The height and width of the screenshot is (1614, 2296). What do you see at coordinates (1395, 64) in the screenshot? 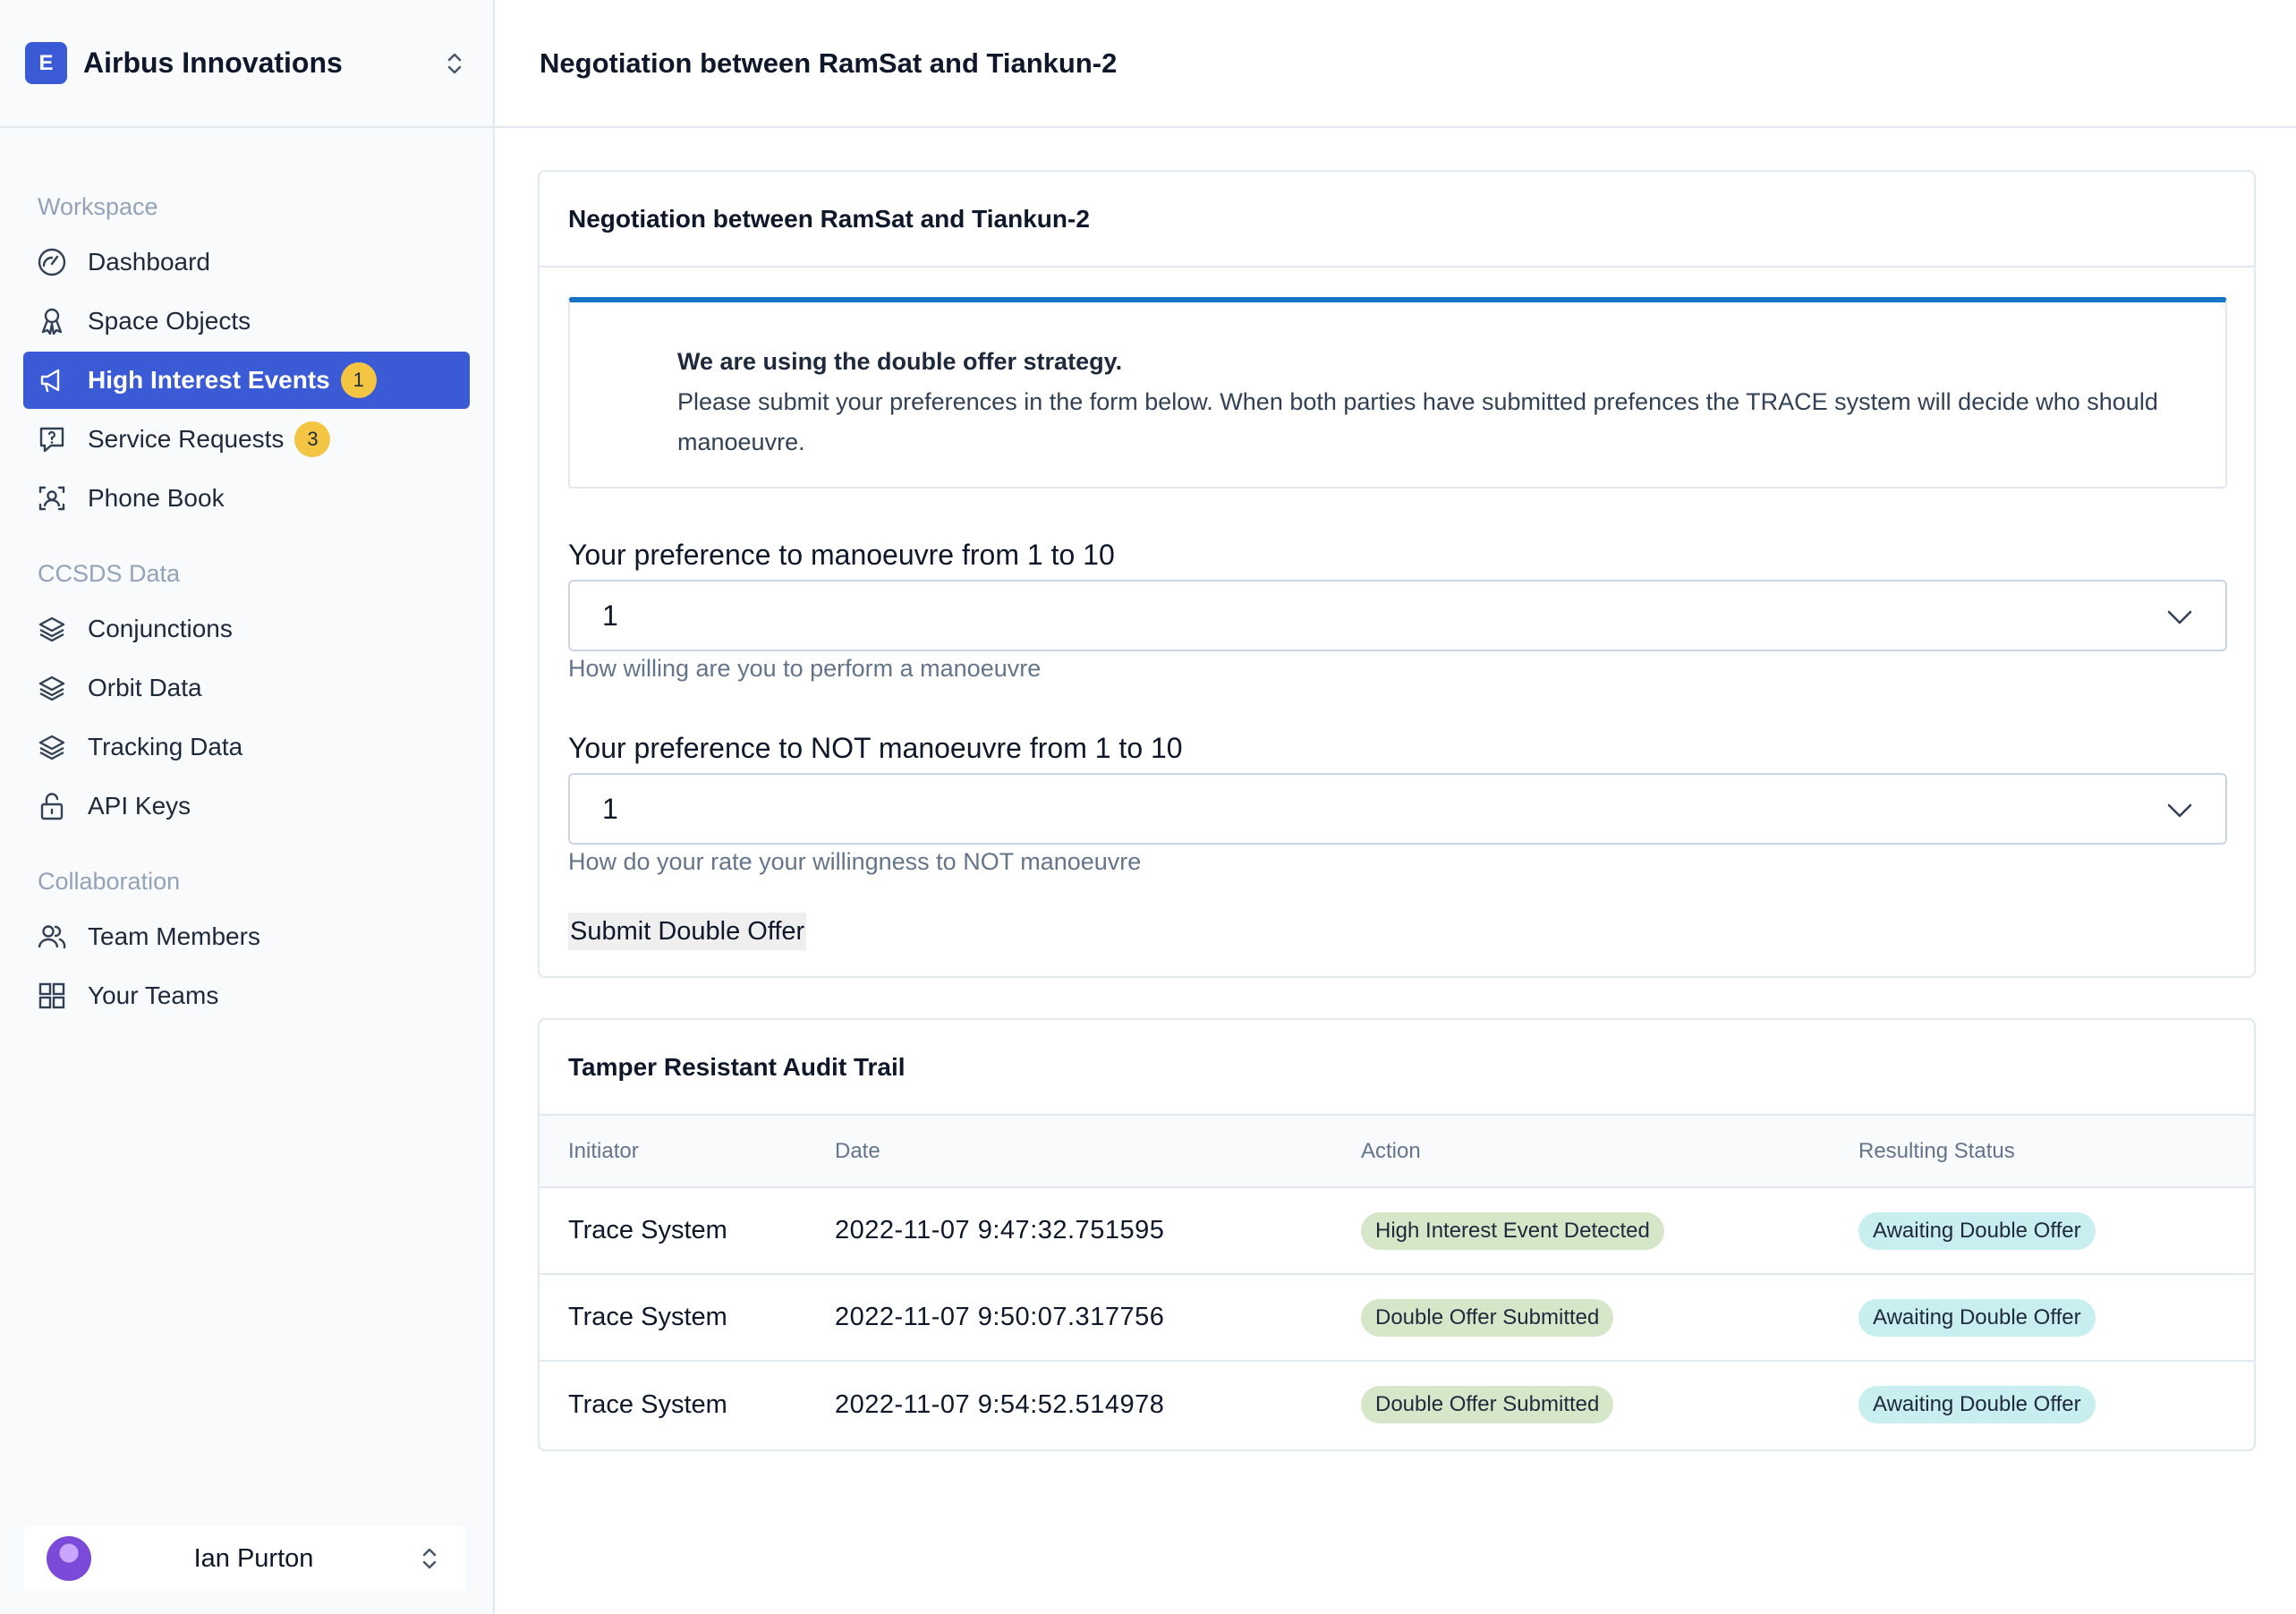
I see `top-bar: Negotiation between RamSat and Tiankun-2` at bounding box center [1395, 64].